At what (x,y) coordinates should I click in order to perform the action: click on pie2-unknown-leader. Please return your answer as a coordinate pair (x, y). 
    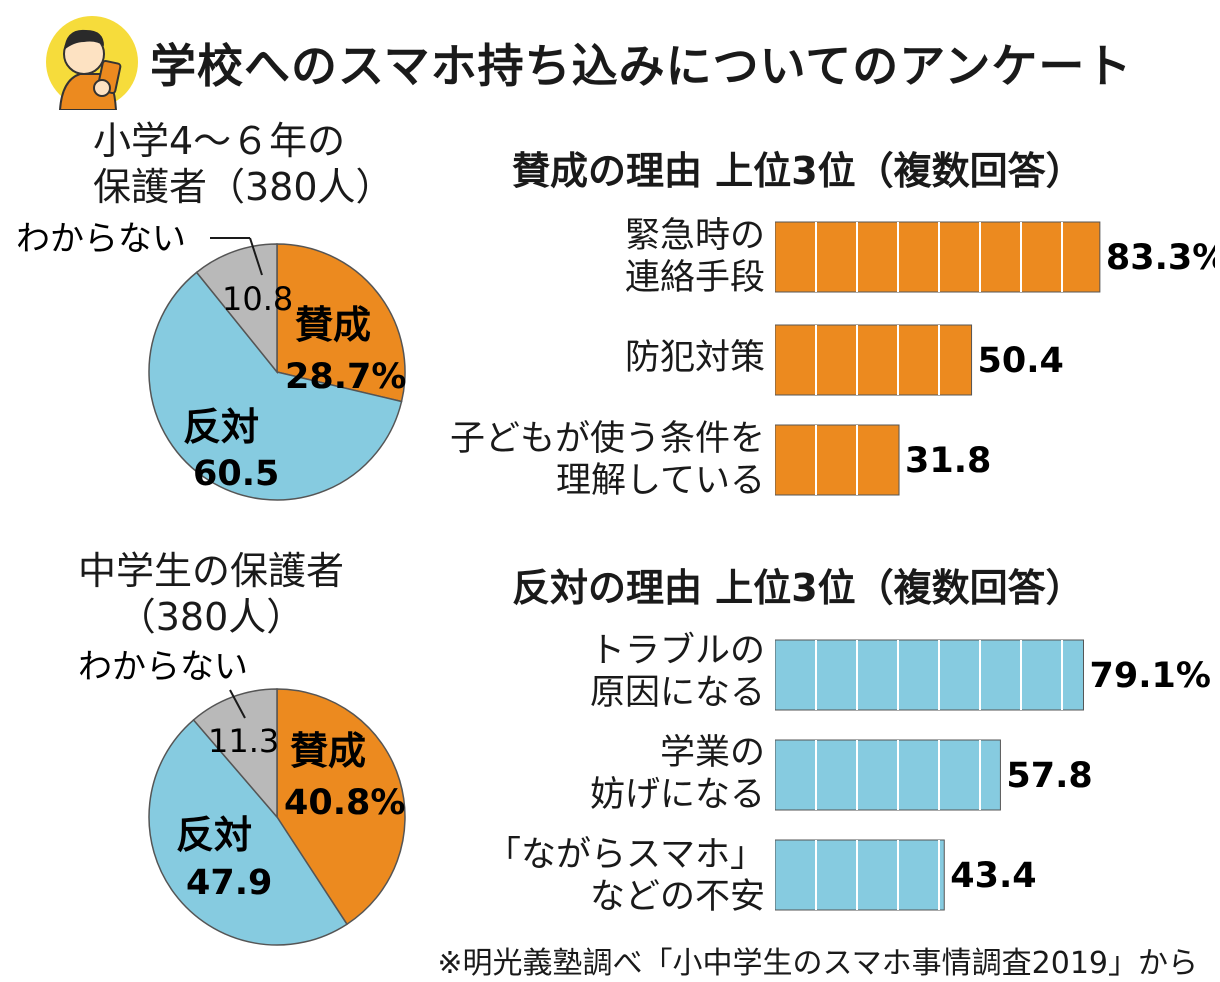
    Looking at the image, I should click on (237, 704).